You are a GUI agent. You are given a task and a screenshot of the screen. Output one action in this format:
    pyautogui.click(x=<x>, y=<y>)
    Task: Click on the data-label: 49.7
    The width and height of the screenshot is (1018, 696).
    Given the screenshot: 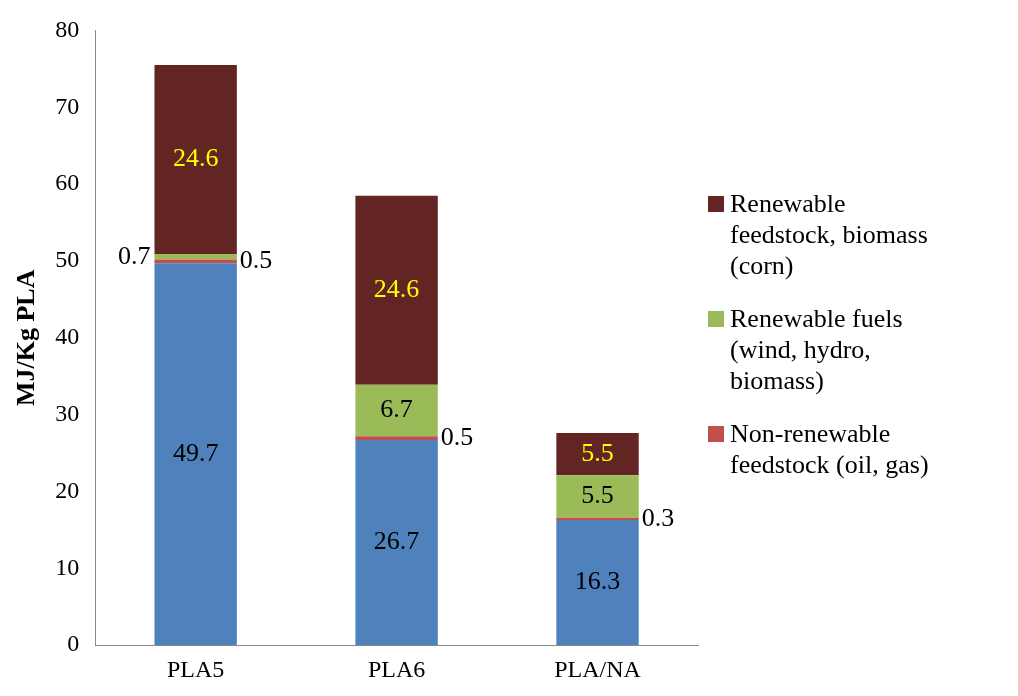 What is the action you would take?
    pyautogui.click(x=195, y=453)
    